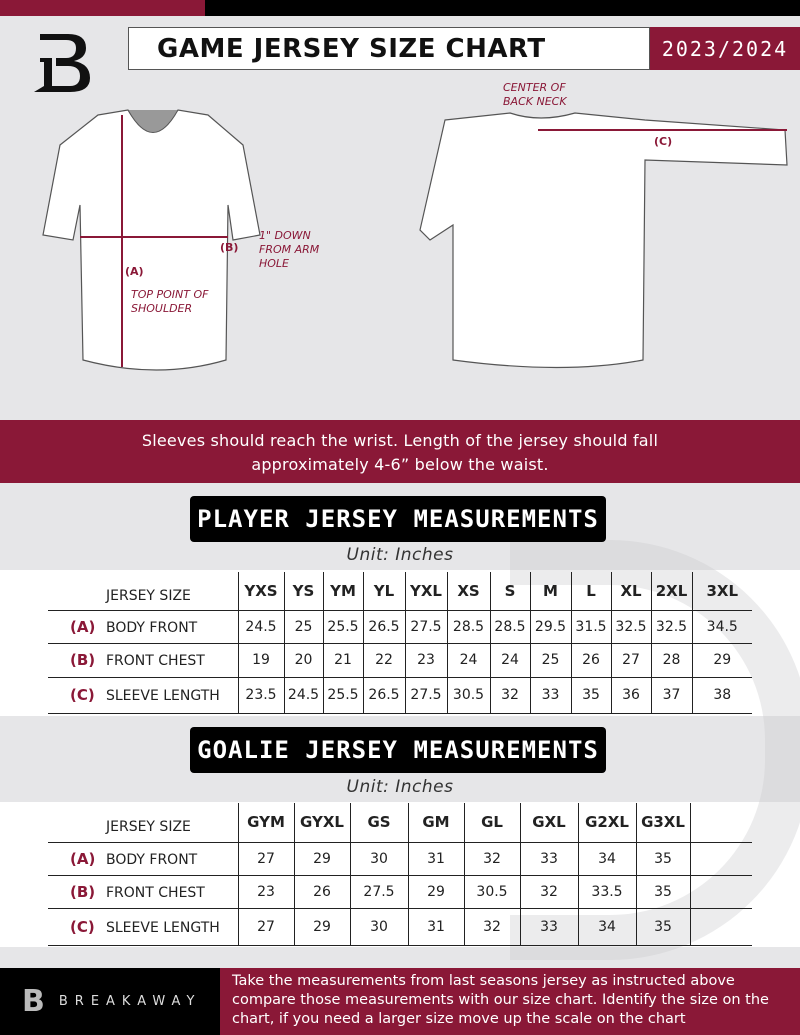 This screenshot has width=800, height=1035. What do you see at coordinates (509, 591) in the screenshot?
I see `size-header: S` at bounding box center [509, 591].